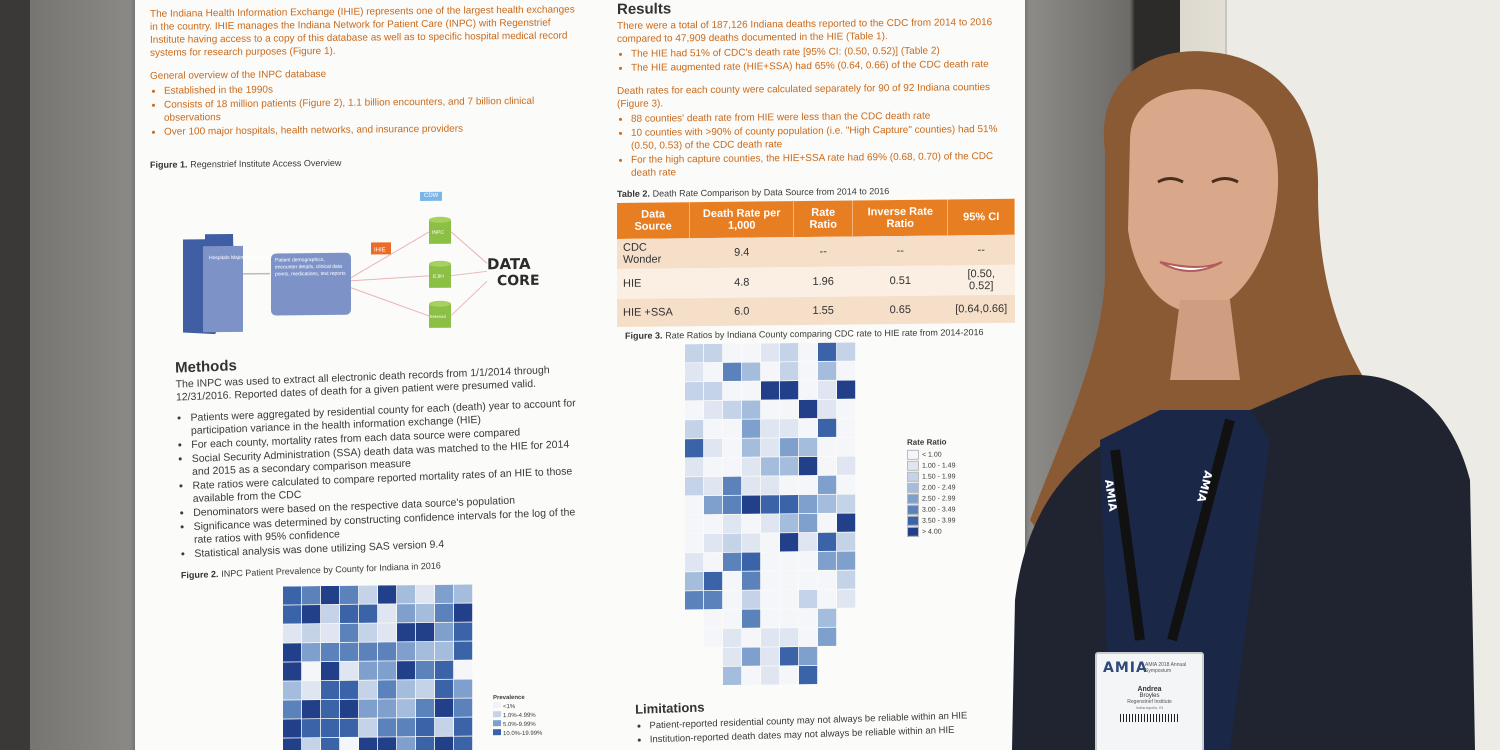 This screenshot has width=1500, height=750. I want to click on badge-affiliation: Regenstrief Institute, so click(1149, 702).